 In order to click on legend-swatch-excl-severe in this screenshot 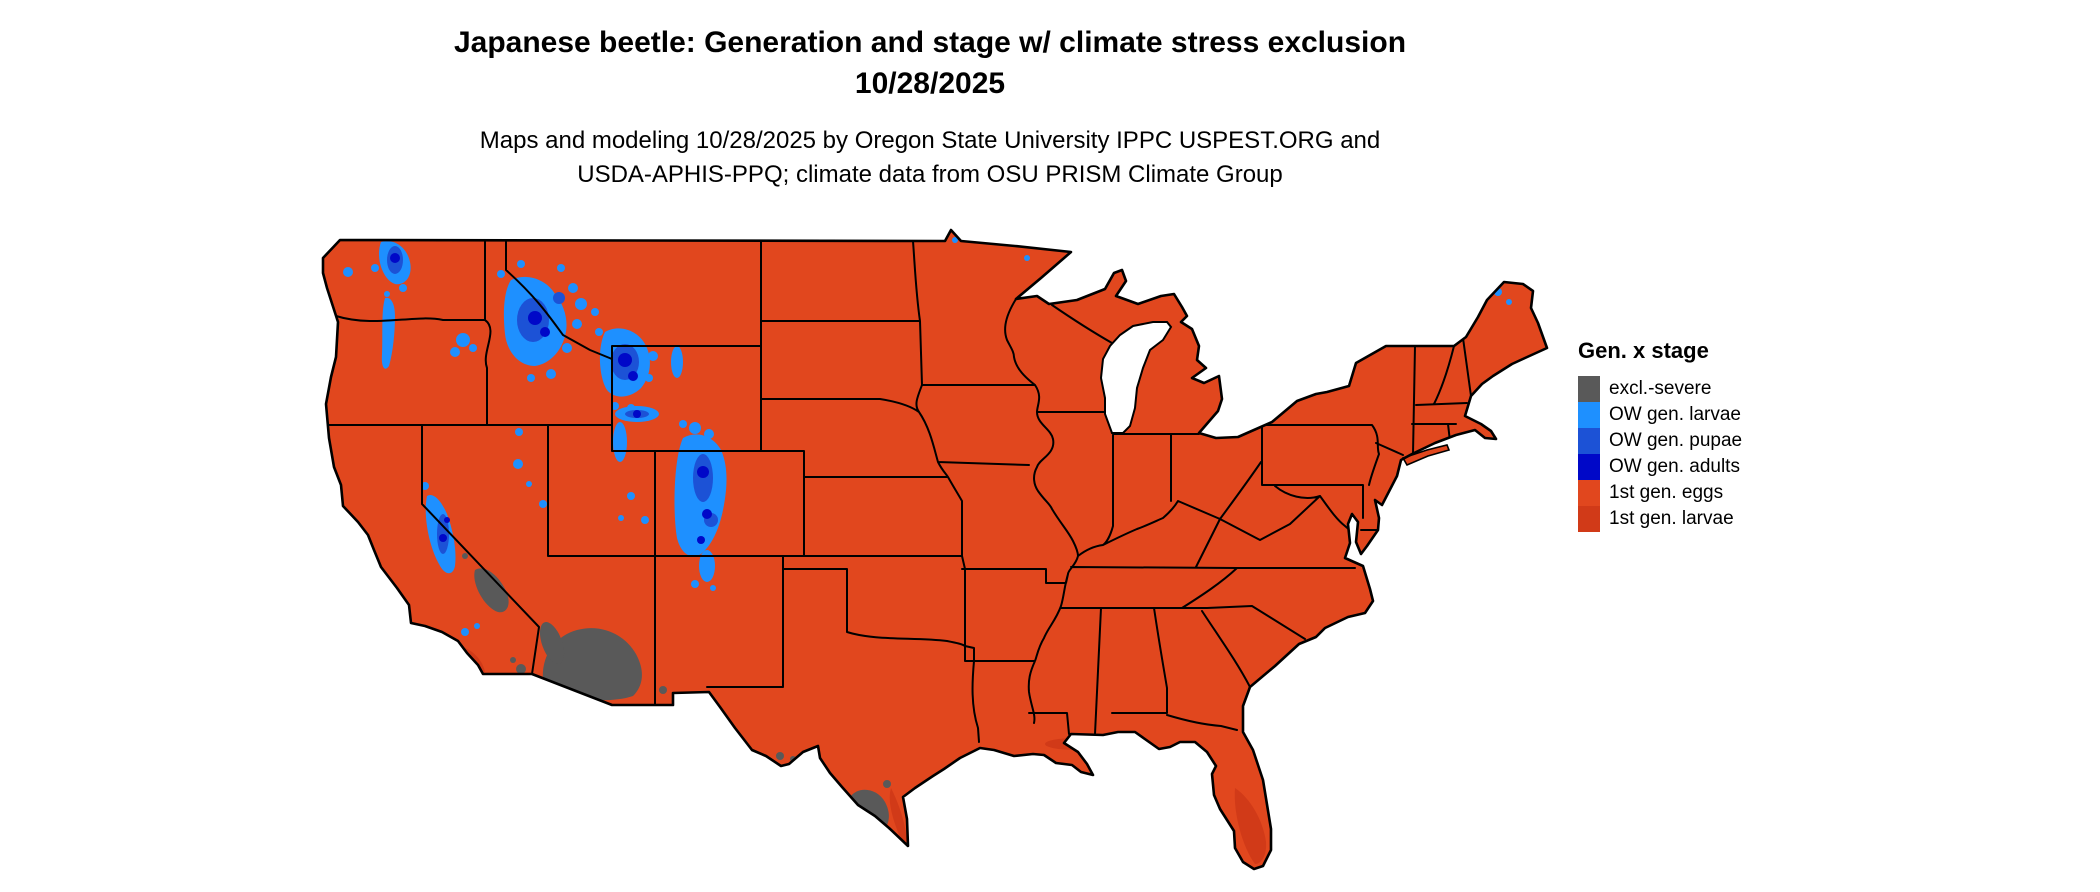, I will do `click(1589, 389)`.